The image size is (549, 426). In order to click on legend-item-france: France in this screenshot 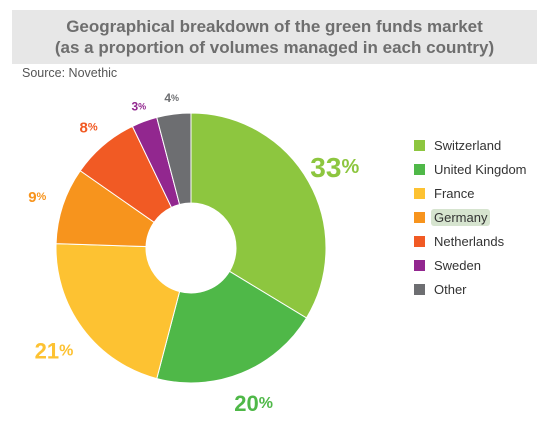, I will do `click(472, 193)`.